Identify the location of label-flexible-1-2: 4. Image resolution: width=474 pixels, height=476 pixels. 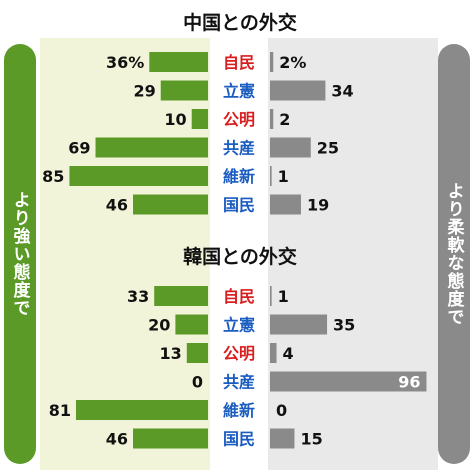
(288, 353).